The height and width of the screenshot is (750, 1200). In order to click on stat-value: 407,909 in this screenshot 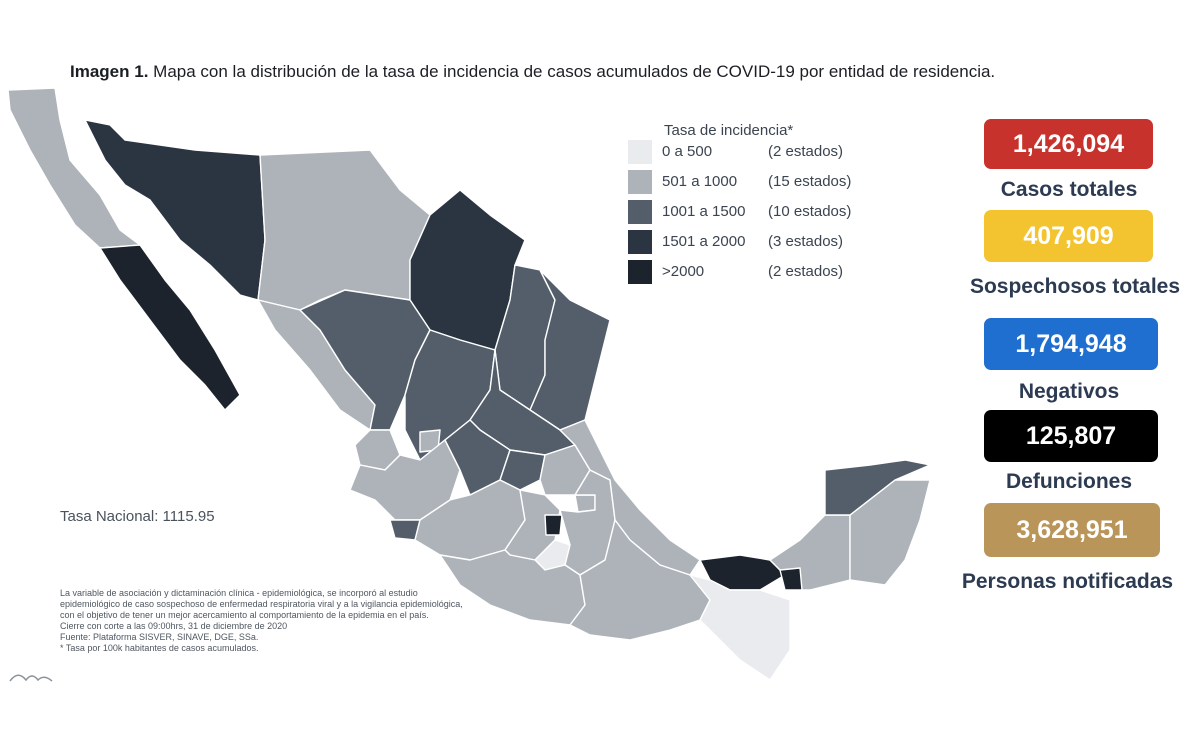, I will do `click(1068, 236)`.